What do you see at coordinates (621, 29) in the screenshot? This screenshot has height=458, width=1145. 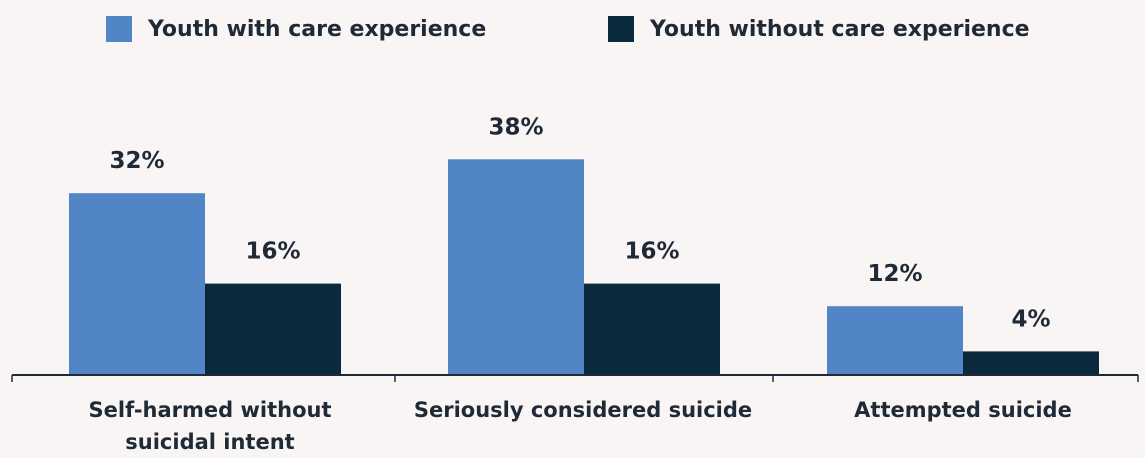 I see `legend-swatch-without-care` at bounding box center [621, 29].